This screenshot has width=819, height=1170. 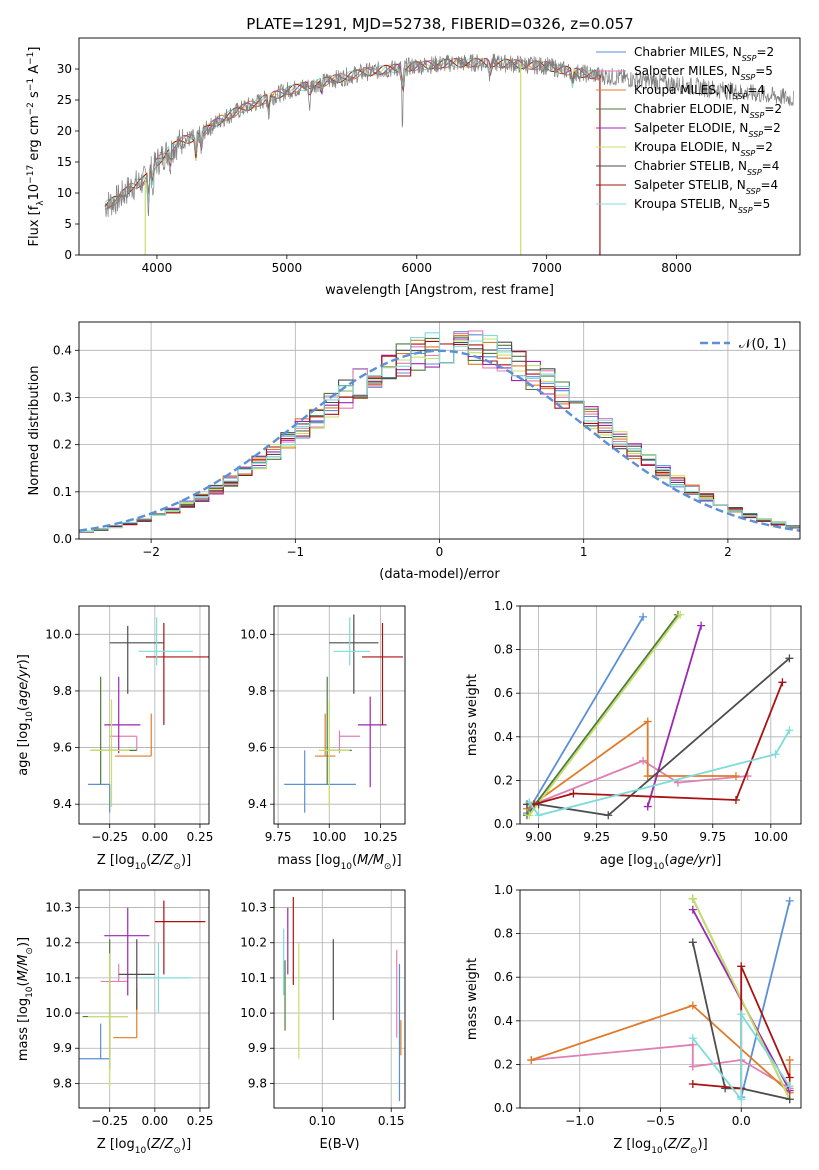 What do you see at coordinates (538, 837) in the screenshot?
I see `x-tick-label: 9.00` at bounding box center [538, 837].